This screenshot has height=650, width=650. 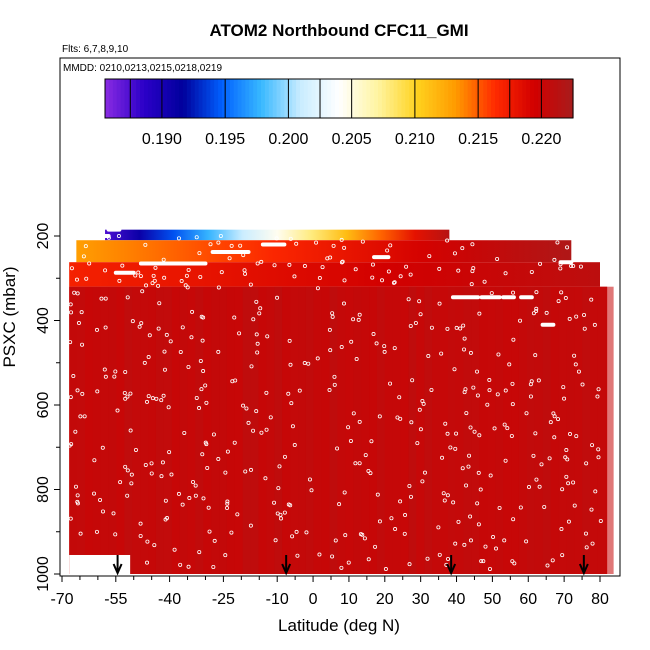 I want to click on x-tick-label: 40, so click(x=457, y=599).